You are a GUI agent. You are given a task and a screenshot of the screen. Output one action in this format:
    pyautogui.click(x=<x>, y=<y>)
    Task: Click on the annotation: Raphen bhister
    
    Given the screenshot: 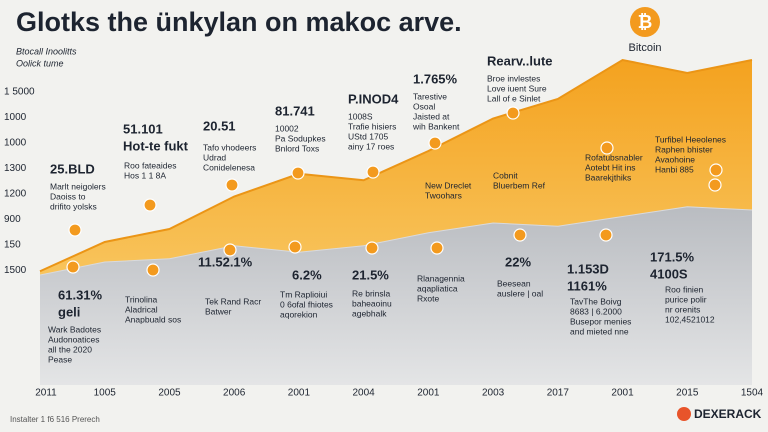 What is the action you would take?
    pyautogui.click(x=684, y=149)
    